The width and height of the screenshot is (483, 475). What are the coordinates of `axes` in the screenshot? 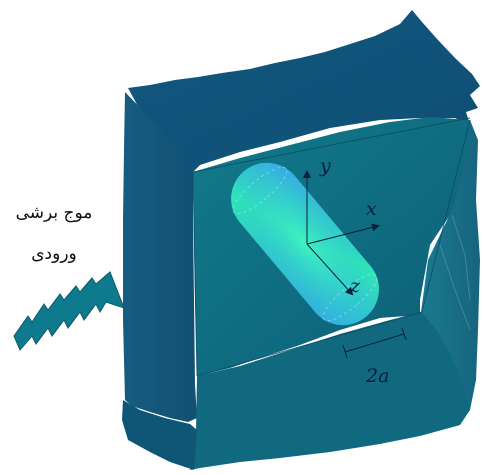 It's located at (341, 233).